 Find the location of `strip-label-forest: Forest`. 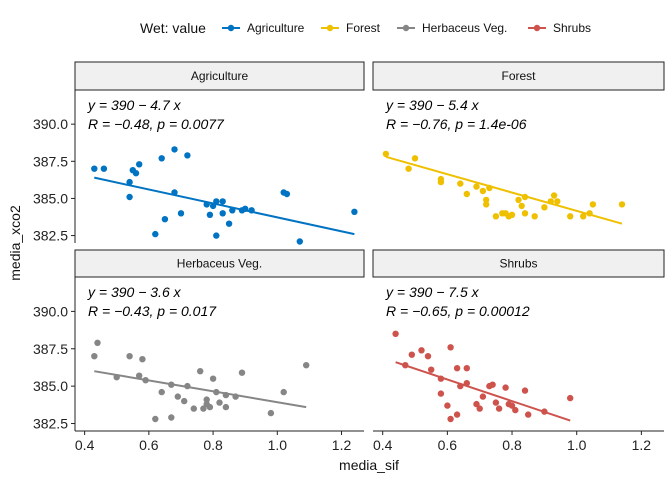

strip-label-forest: Forest is located at coordinates (518, 76).